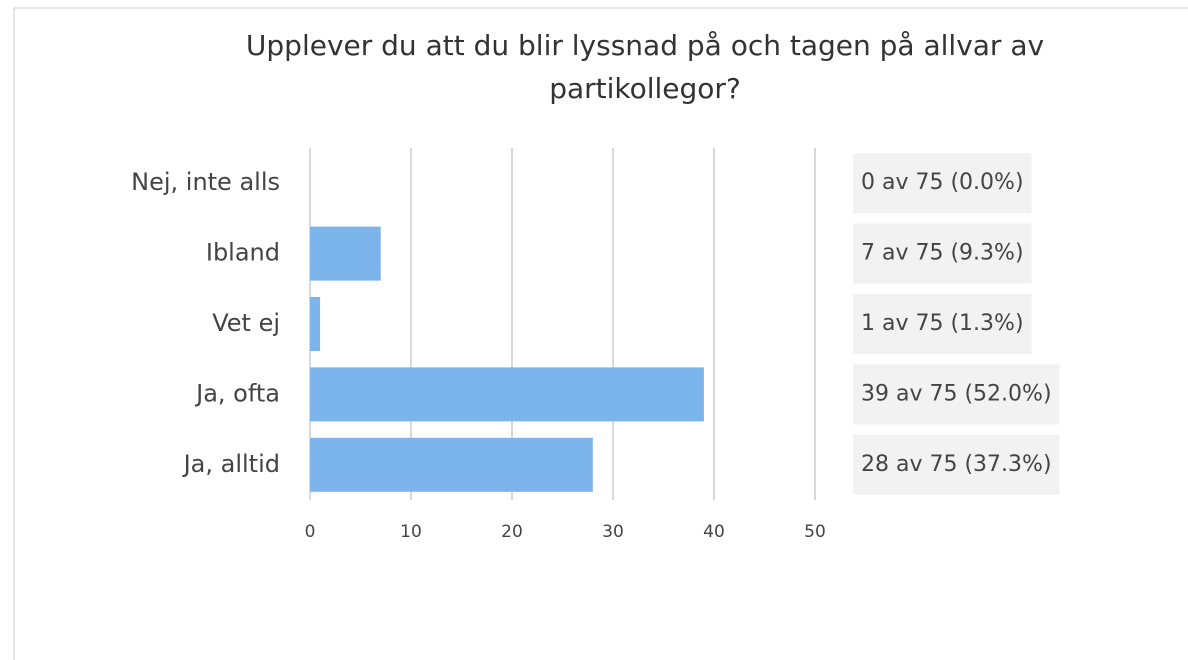 The width and height of the screenshot is (1188, 660). I want to click on value-label: 39 av 75 (52.0%), so click(956, 393).